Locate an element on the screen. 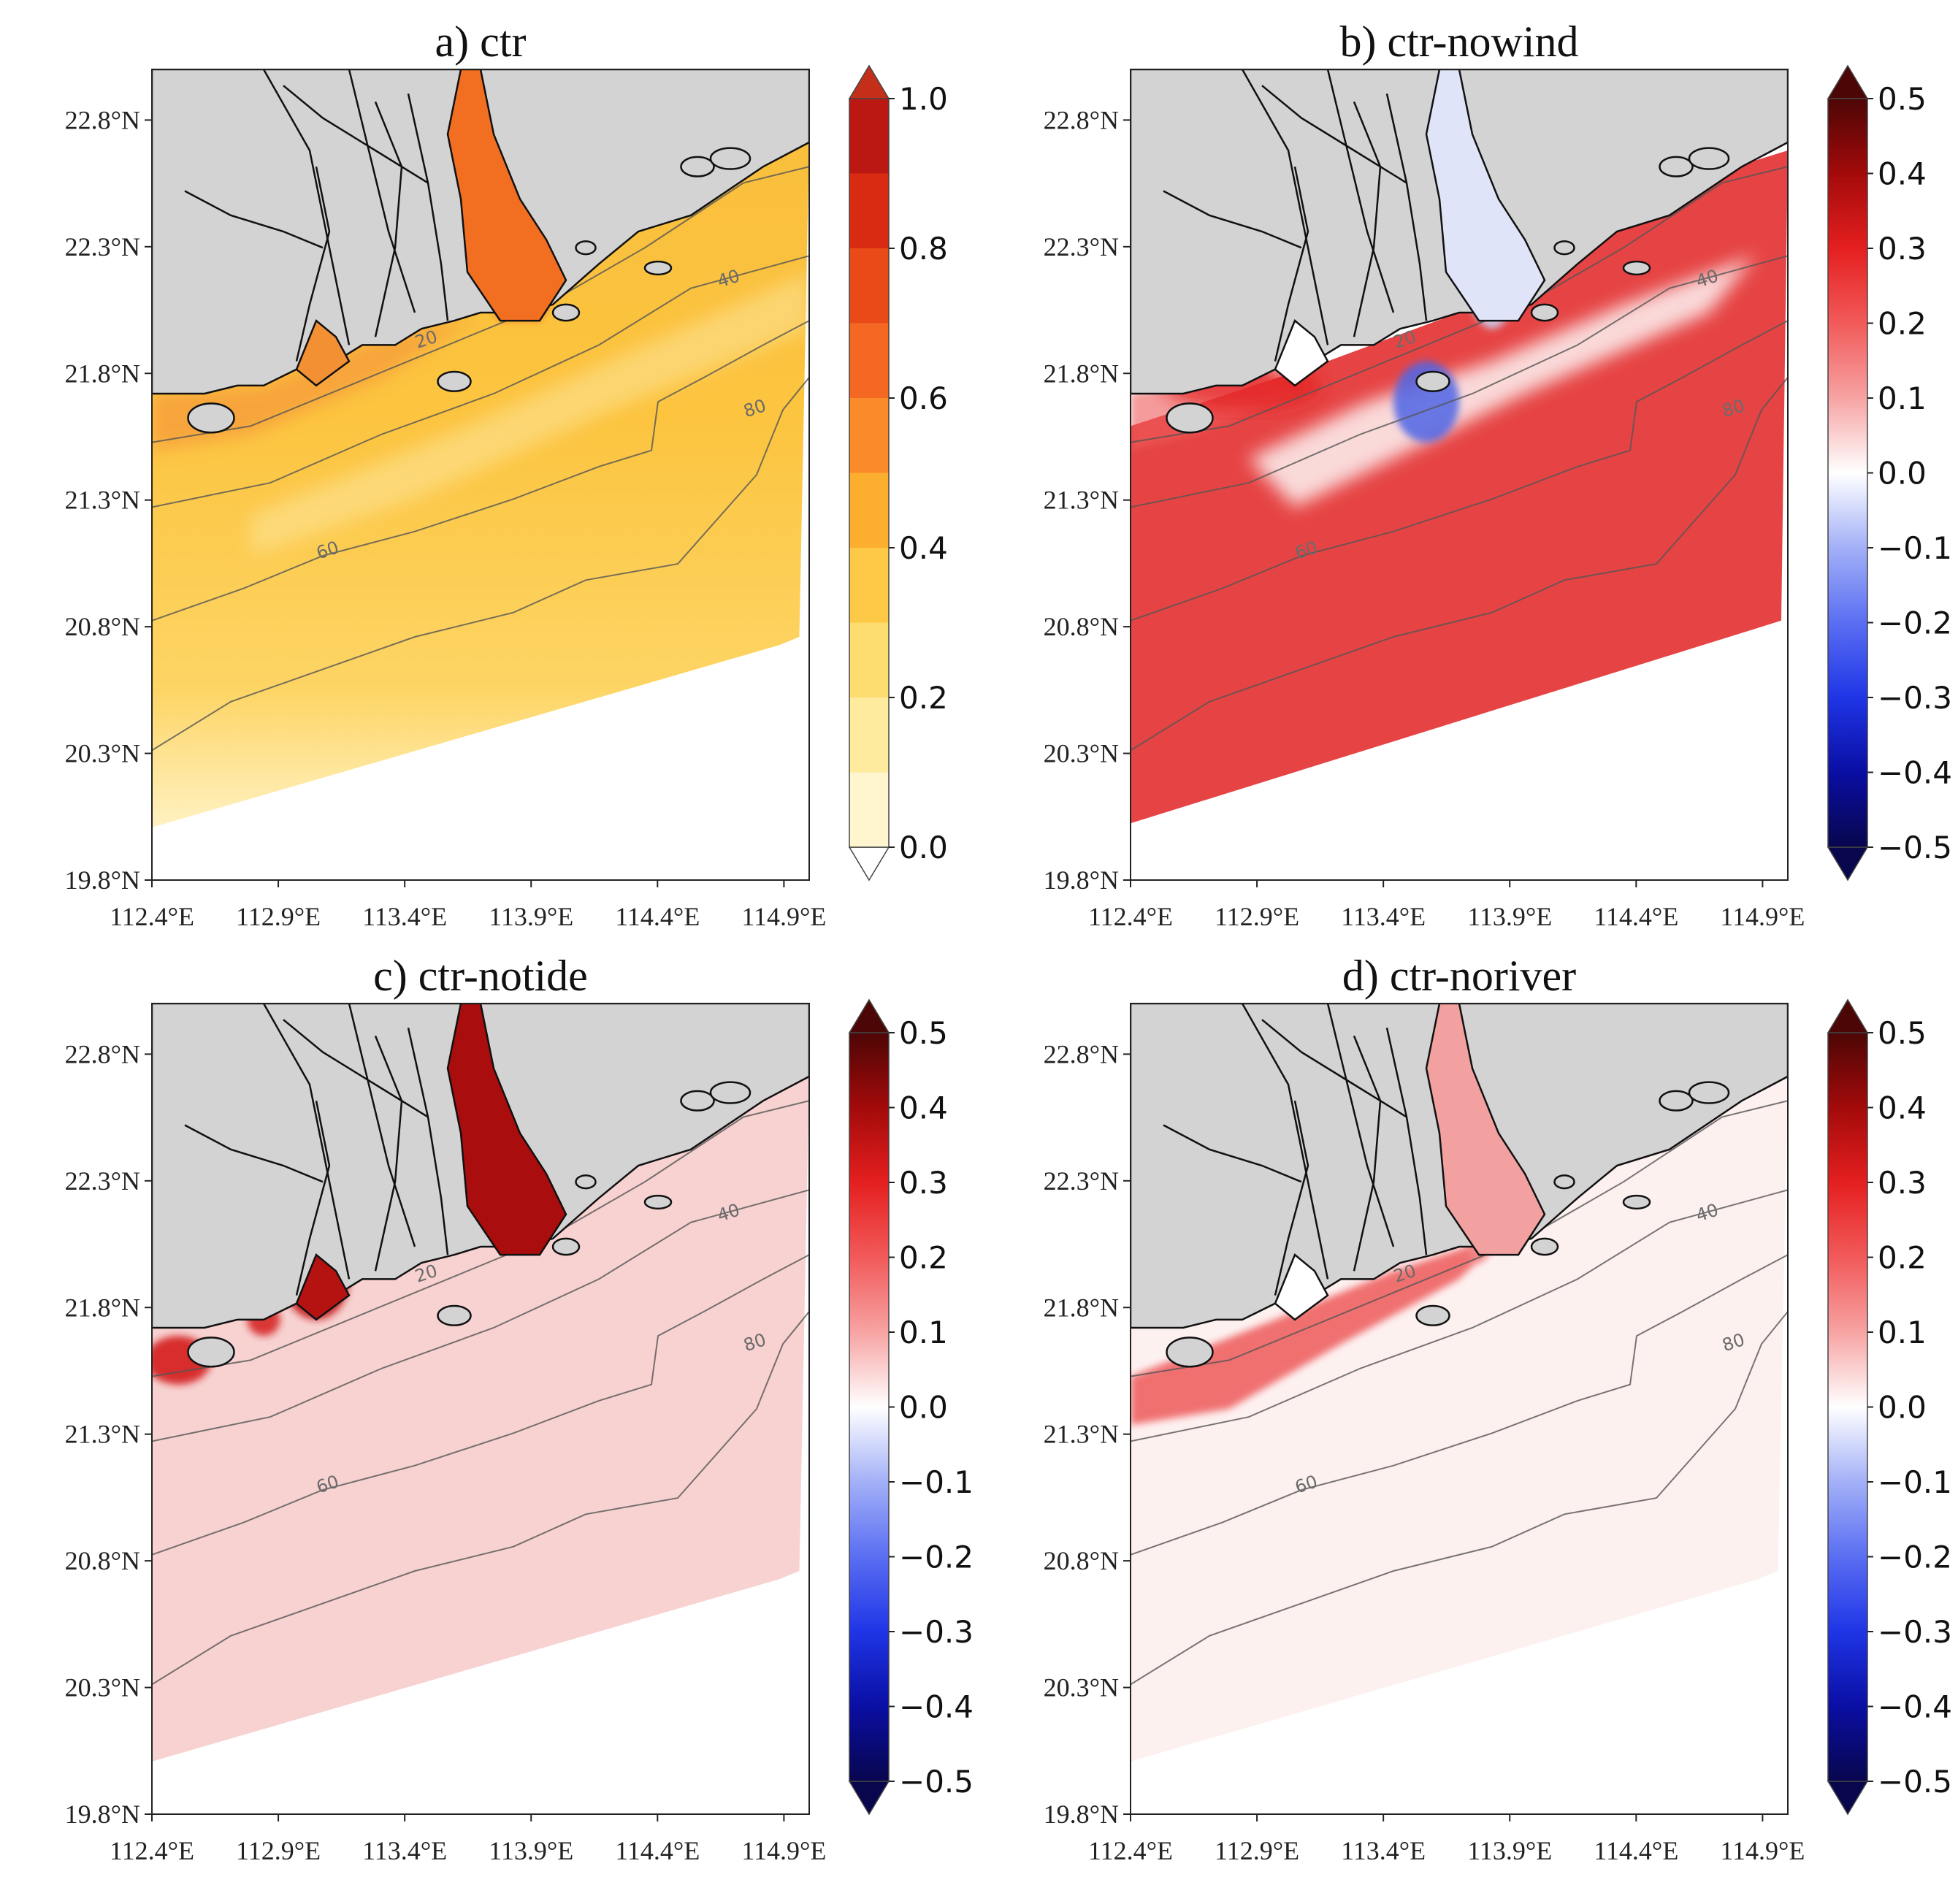  colorbar-tick-label: 0.1 is located at coordinates (1902, 1333).